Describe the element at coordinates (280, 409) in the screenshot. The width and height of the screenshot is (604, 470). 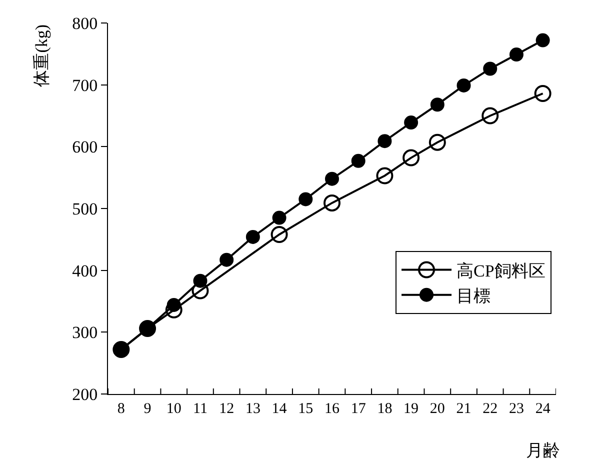
I see `x-tick-label: 14` at that location.